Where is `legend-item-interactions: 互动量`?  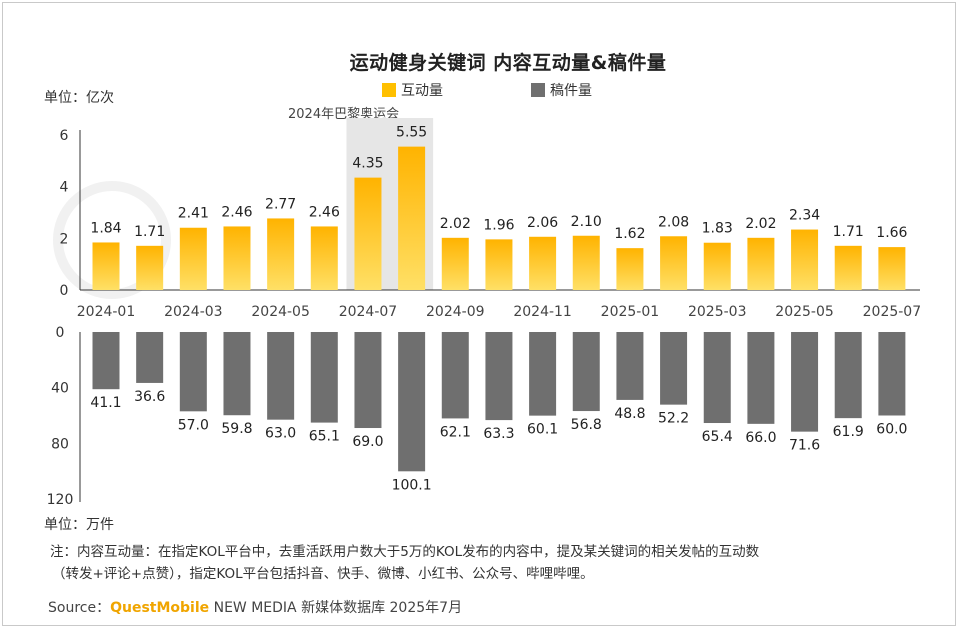
legend-item-interactions: 互动量 is located at coordinates (412, 90).